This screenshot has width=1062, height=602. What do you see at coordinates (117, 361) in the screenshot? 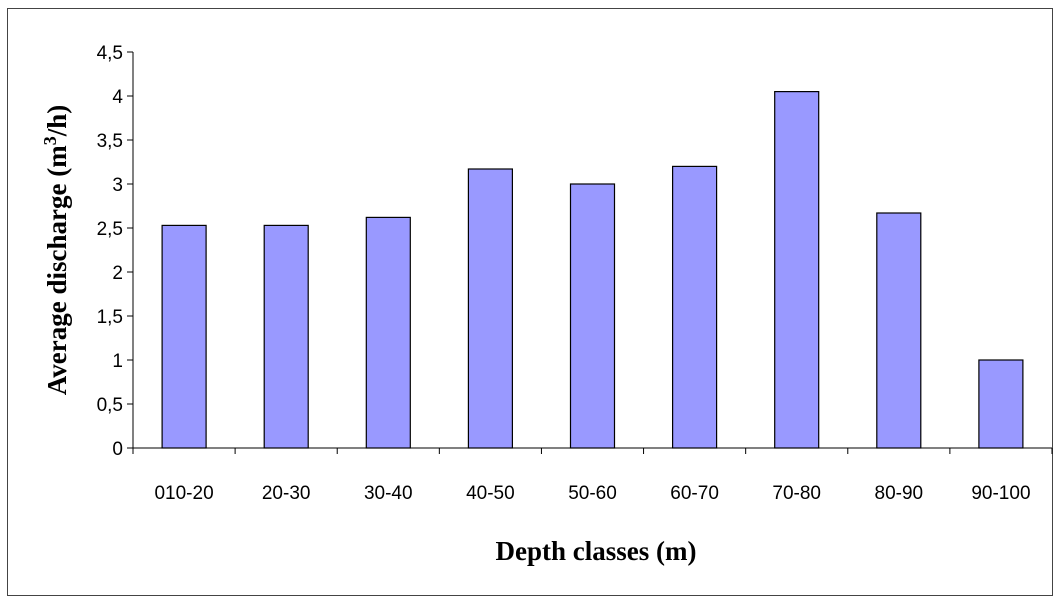
I see `y-tick-label: 1` at bounding box center [117, 361].